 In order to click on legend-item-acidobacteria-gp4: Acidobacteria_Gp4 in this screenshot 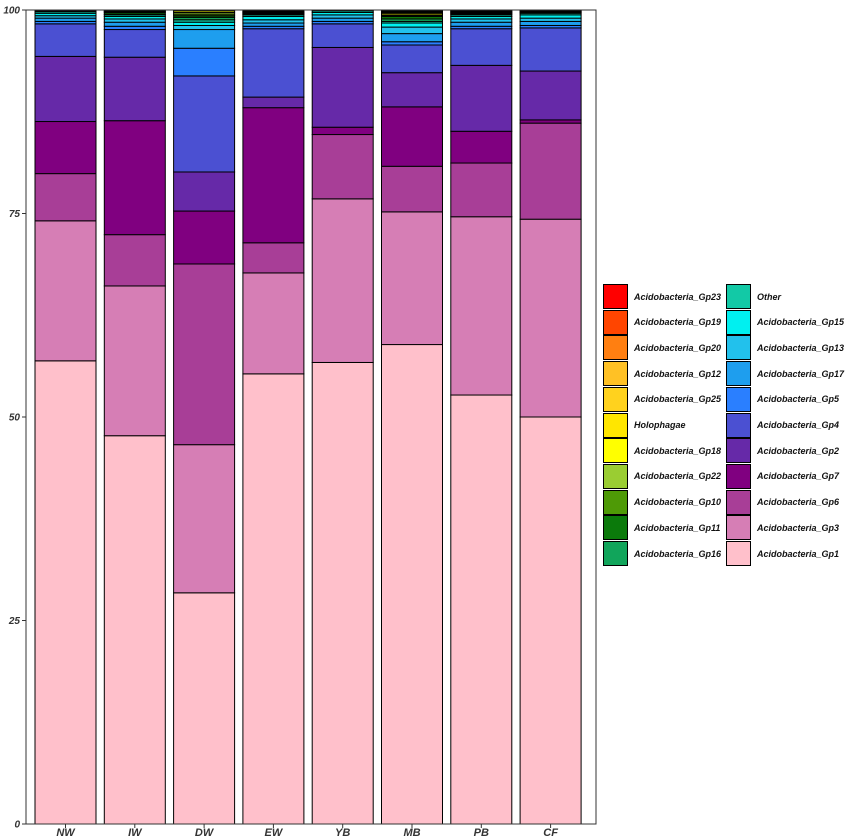, I will do `click(783, 425)`.